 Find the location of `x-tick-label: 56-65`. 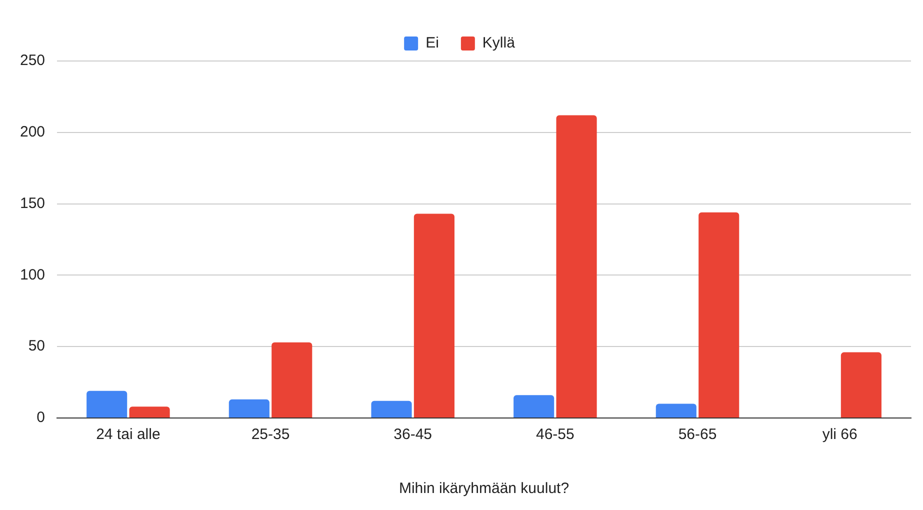

x-tick-label: 56-65 is located at coordinates (697, 435).